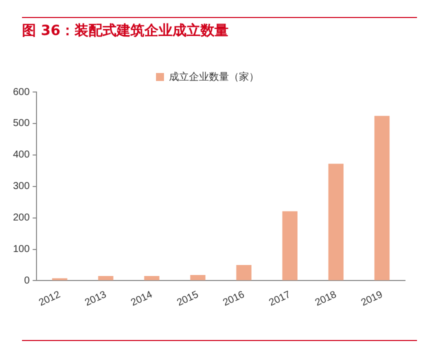 The image size is (427, 358). I want to click on x-tick-label: 2015, so click(188, 299).